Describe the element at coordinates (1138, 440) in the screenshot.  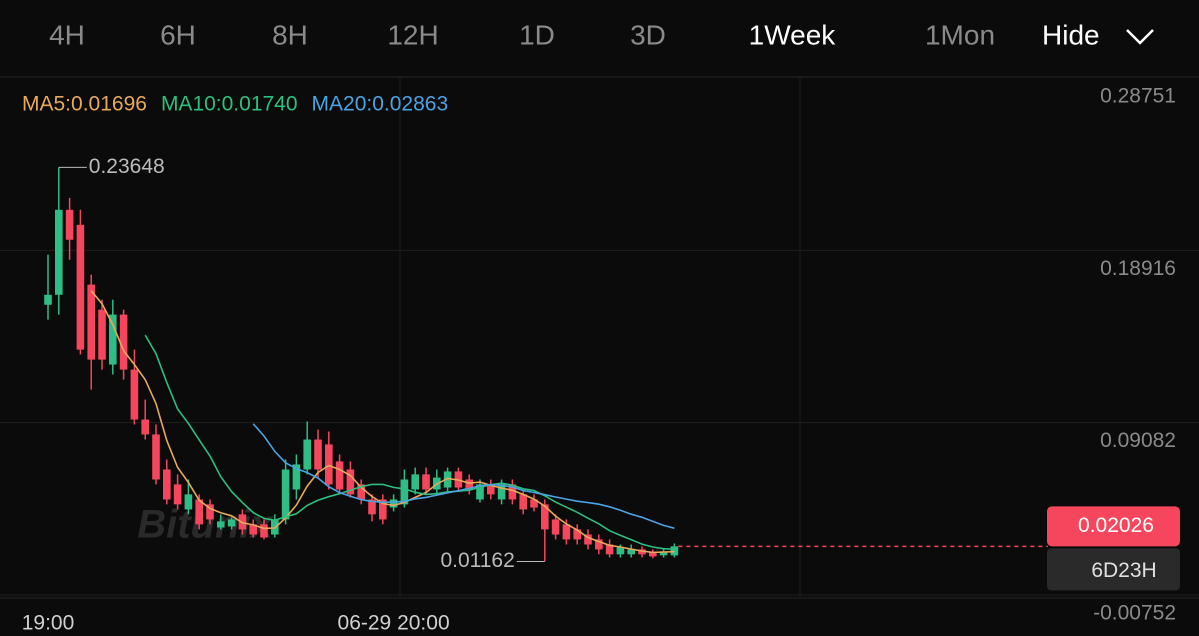
I see `y-tick-label: 0.09082` at that location.